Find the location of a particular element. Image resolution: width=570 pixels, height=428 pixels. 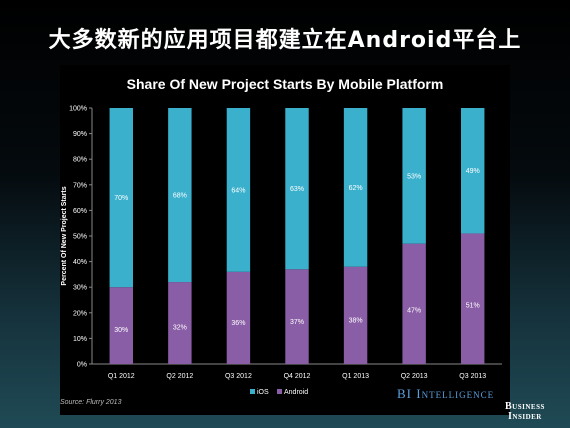

data-label-android: 30% is located at coordinates (121, 330).